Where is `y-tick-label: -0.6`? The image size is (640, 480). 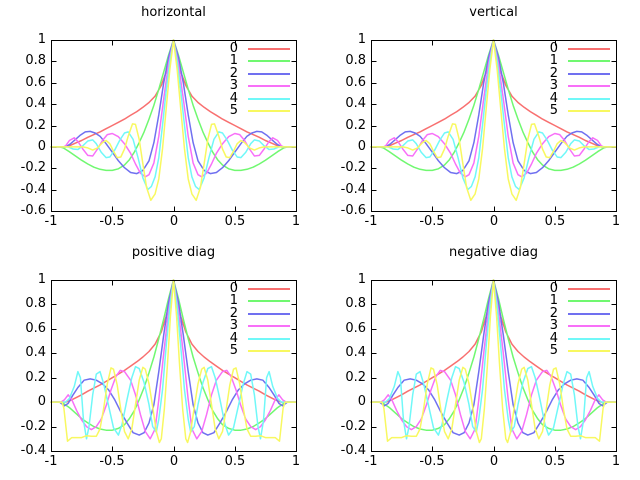 y-tick-label: -0.6 is located at coordinates (353, 210).